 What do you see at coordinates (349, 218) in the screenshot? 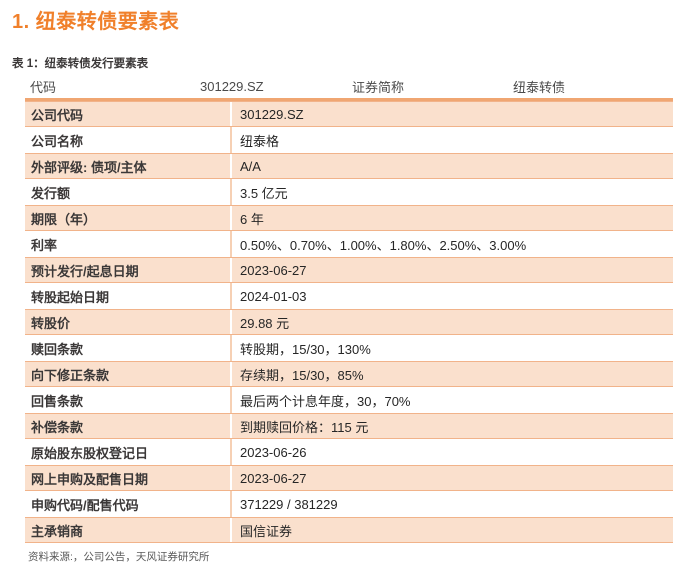
I see `table-row: 期限（年） 6 年` at bounding box center [349, 218].